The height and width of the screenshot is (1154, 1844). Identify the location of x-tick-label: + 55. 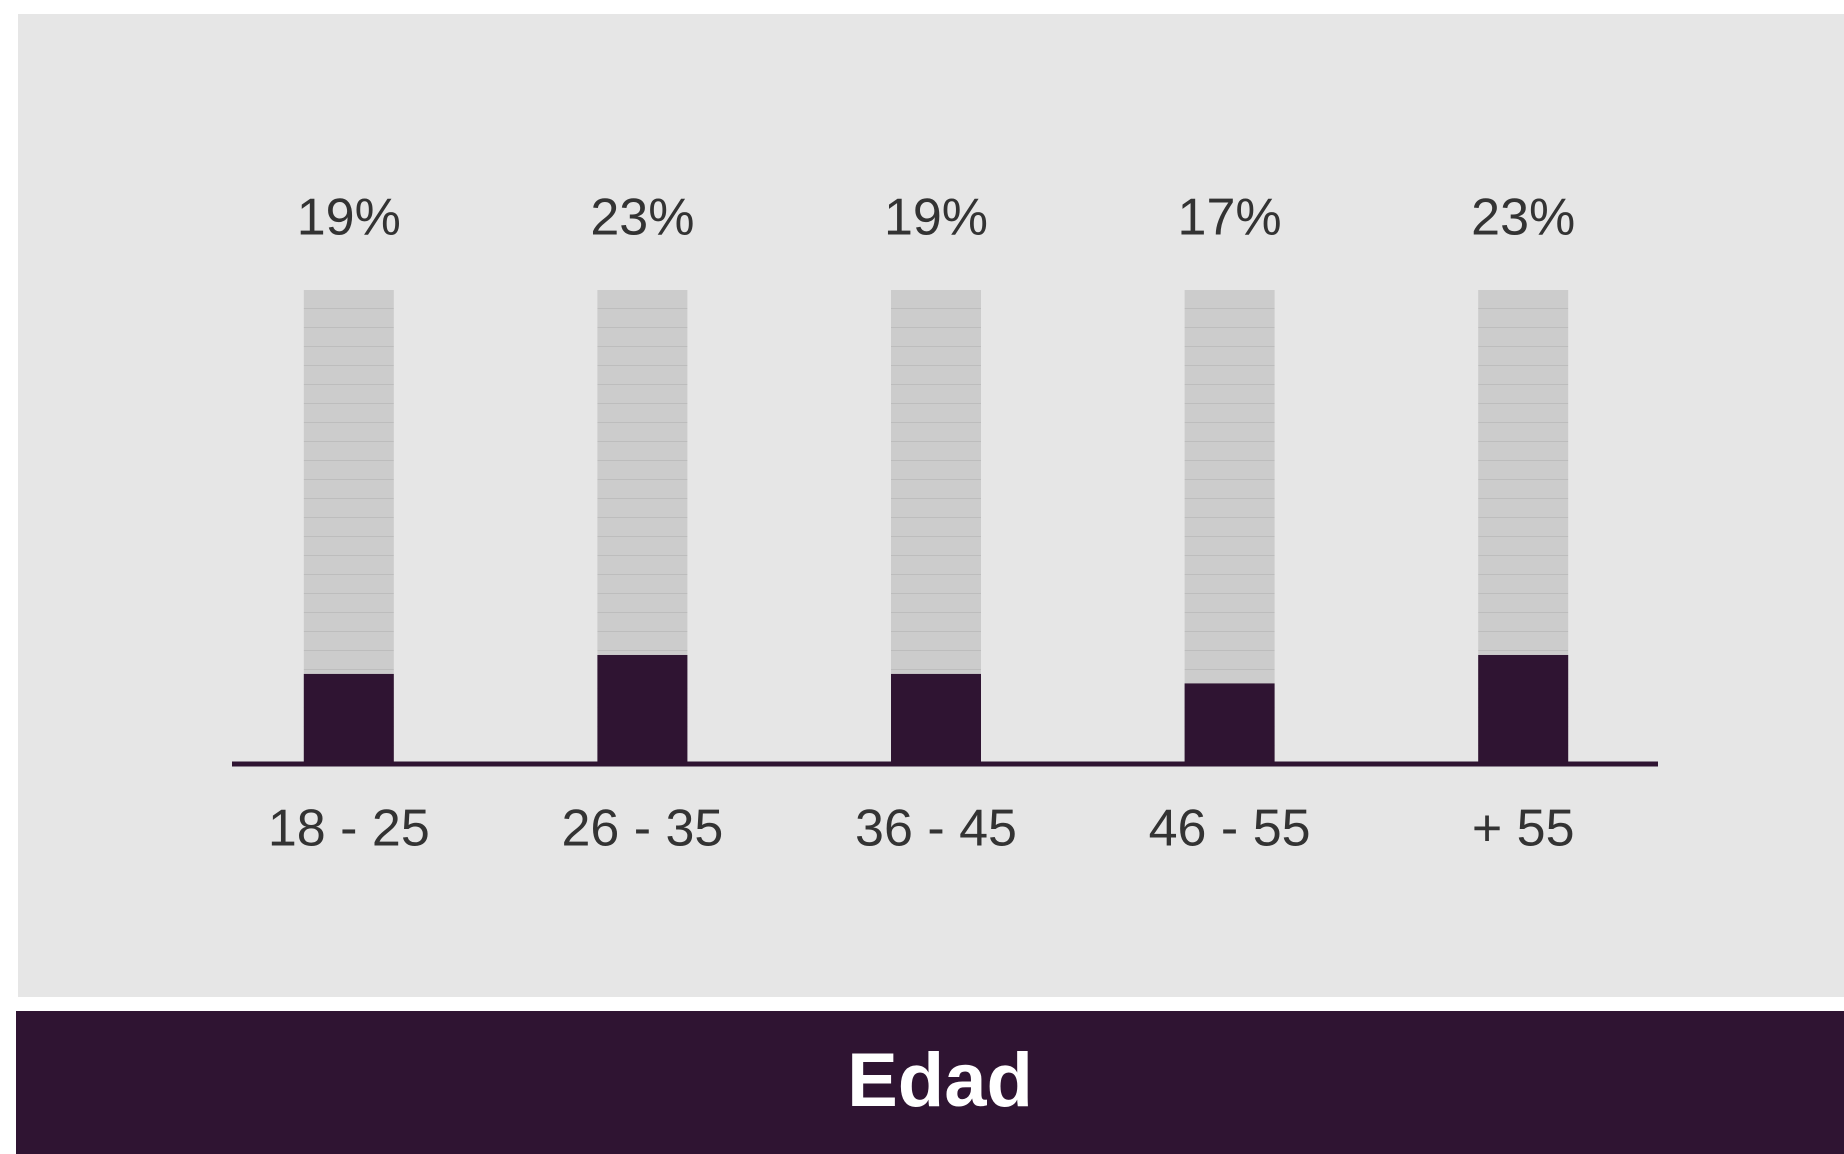
(1523, 829).